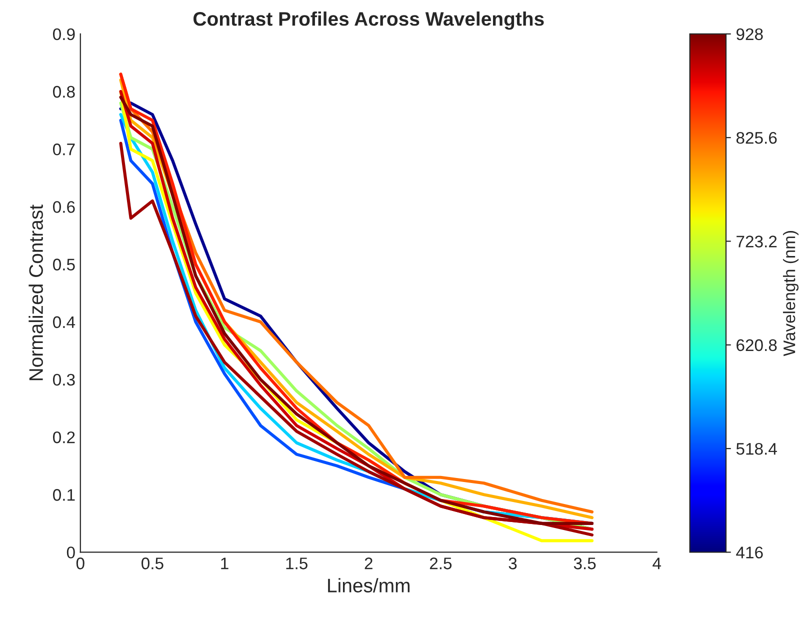 The height and width of the screenshot is (617, 804). I want to click on color-bar-label: 825.6, so click(756, 138).